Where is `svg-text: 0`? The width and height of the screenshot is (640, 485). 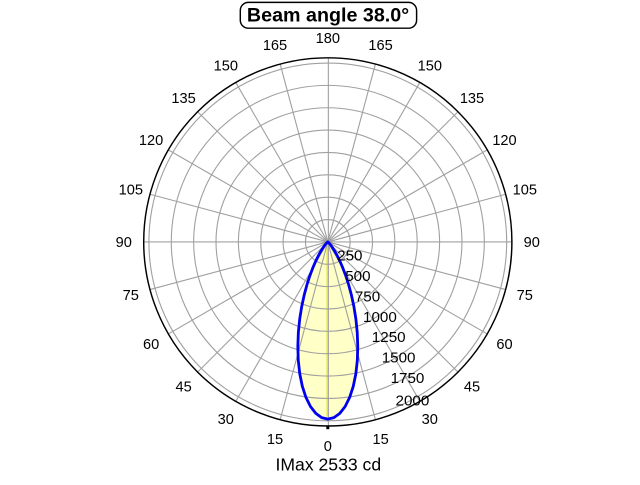
svg-text: 0 is located at coordinates (328, 447).